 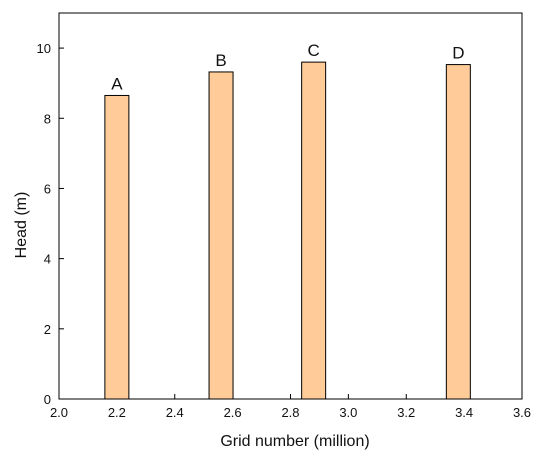 What do you see at coordinates (221, 235) in the screenshot?
I see `bar-b` at bounding box center [221, 235].